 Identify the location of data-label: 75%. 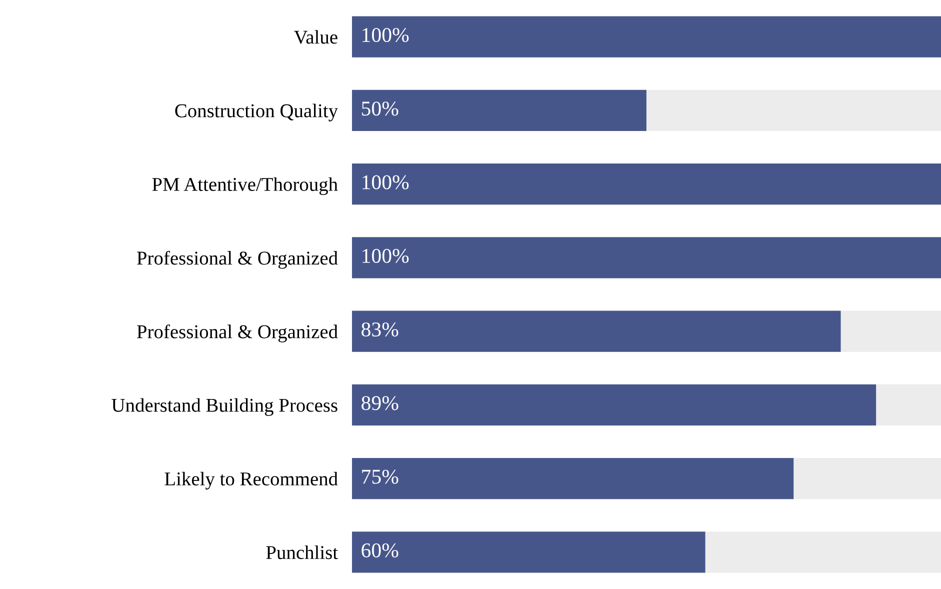
(380, 477).